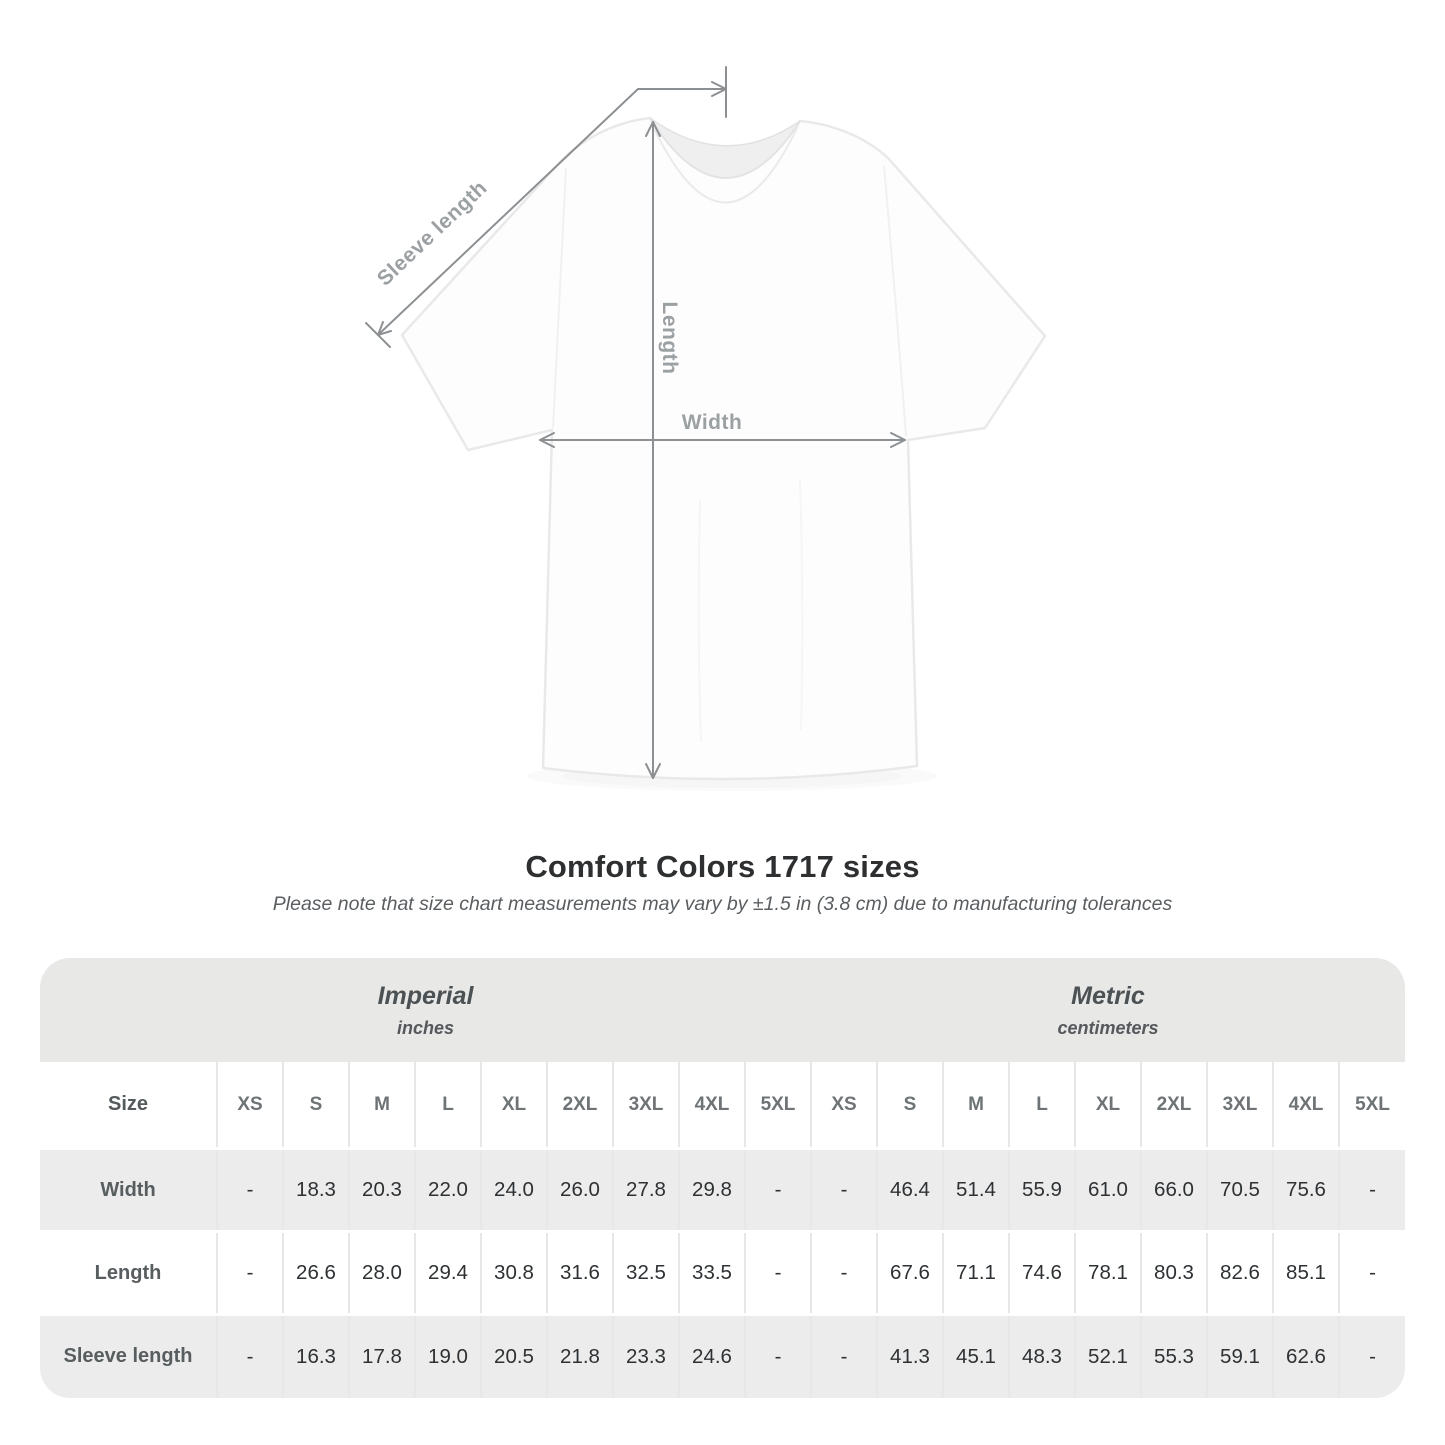  I want to click on measurement-cell: 52.1, so click(1107, 1356).